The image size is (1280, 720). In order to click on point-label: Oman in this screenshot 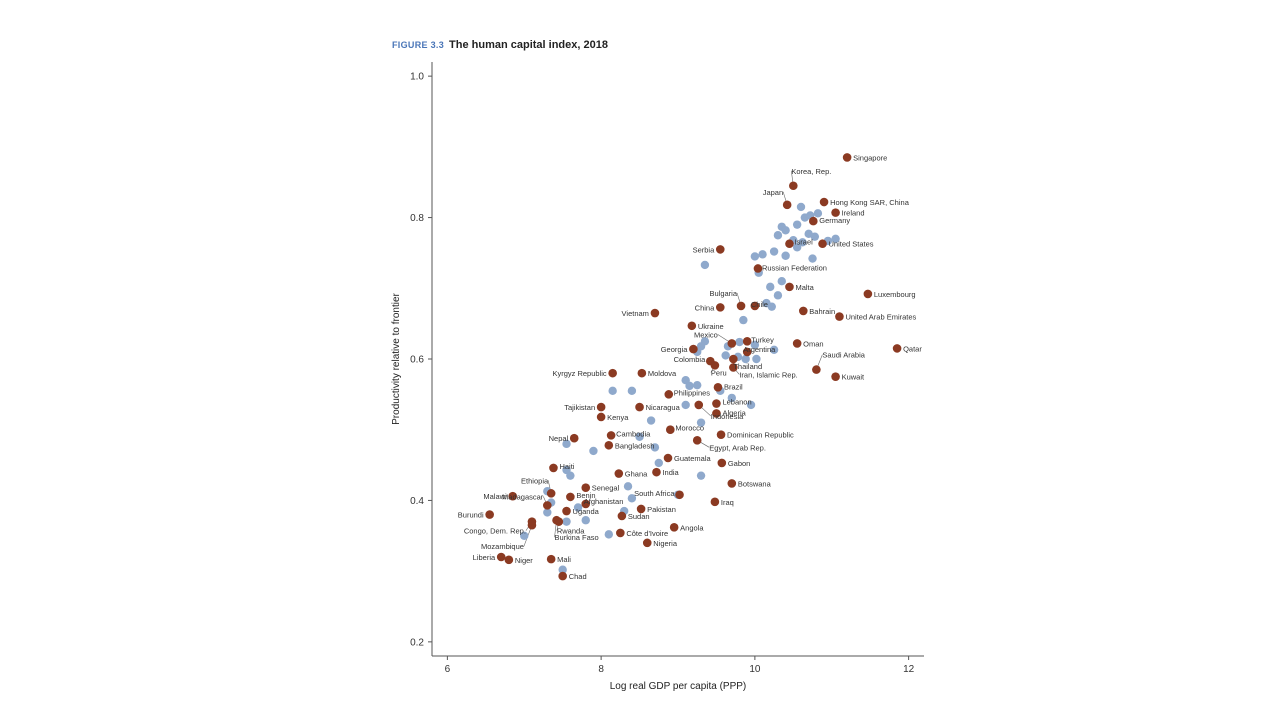, I will do `click(813, 343)`.